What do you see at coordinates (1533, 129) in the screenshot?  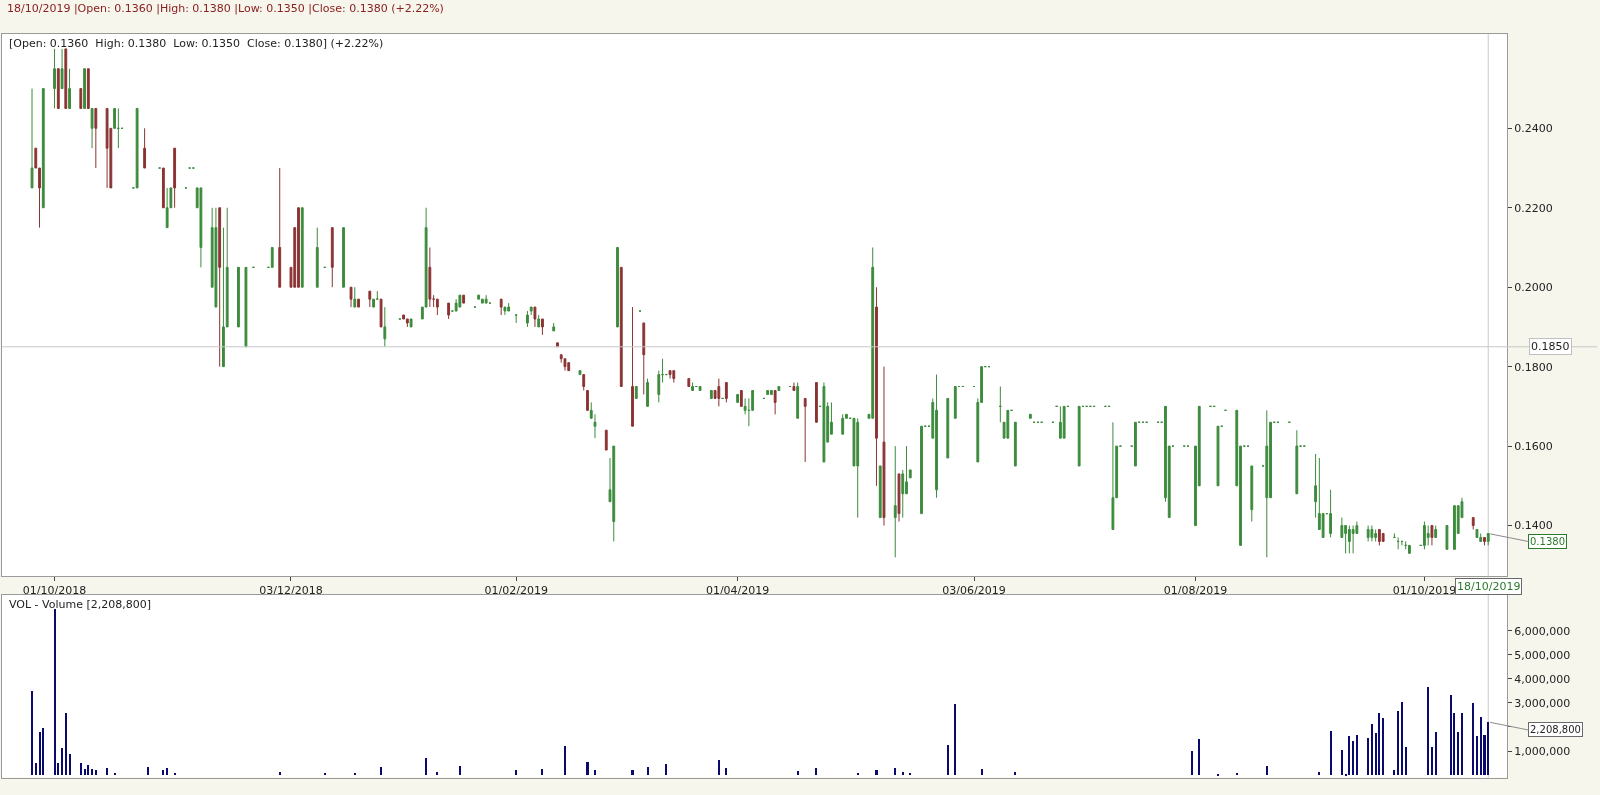 I see `y-tick-label: 0.2400` at bounding box center [1533, 129].